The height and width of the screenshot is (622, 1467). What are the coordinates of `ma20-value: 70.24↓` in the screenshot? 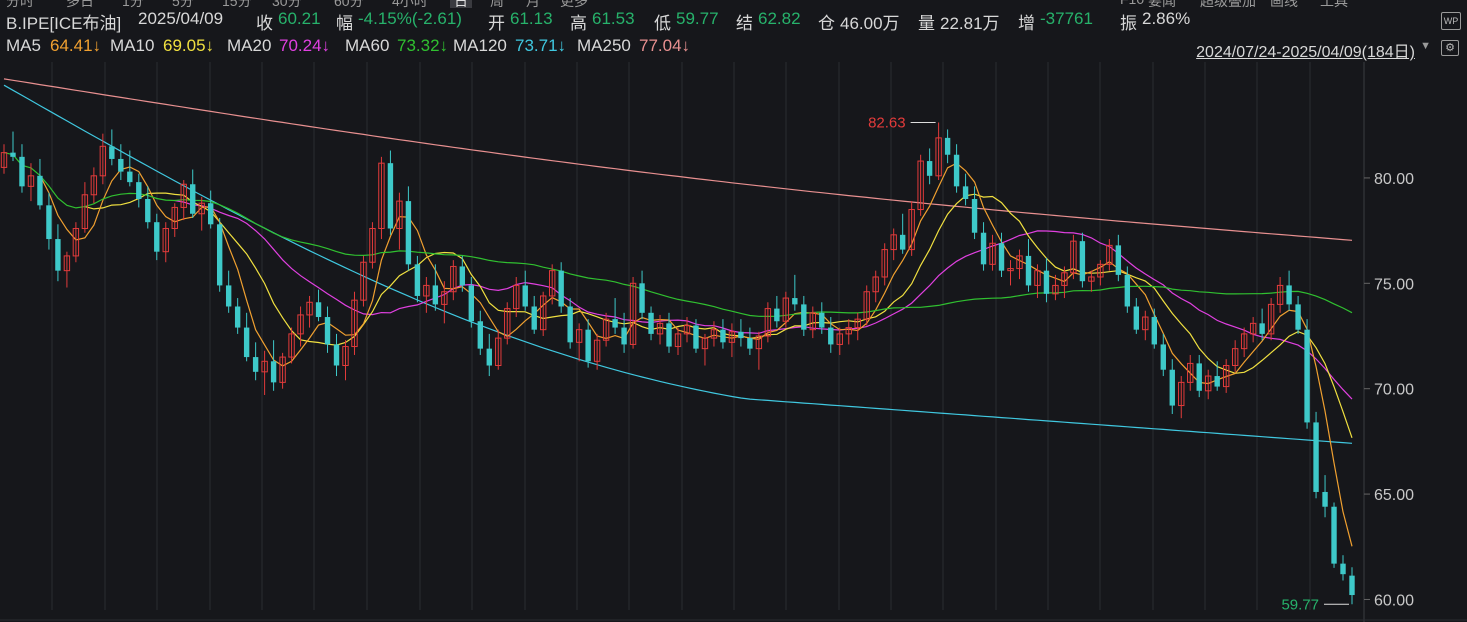 It's located at (305, 45).